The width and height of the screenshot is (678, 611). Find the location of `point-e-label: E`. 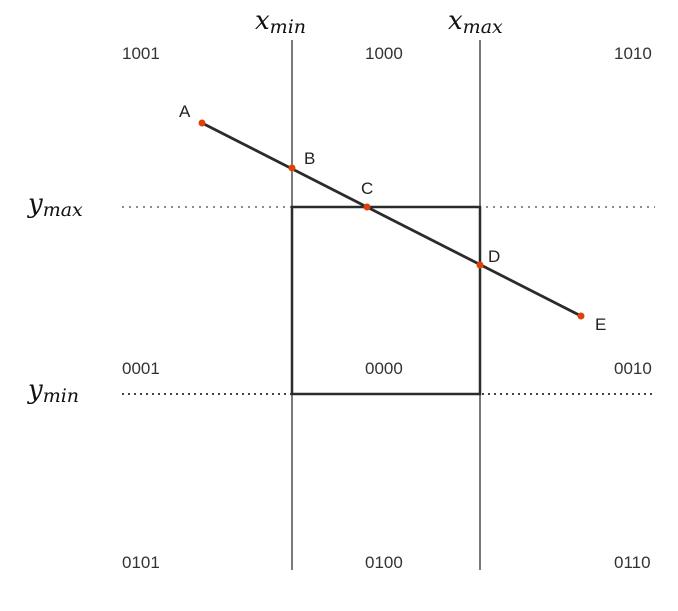

point-e-label: E is located at coordinates (600, 324).